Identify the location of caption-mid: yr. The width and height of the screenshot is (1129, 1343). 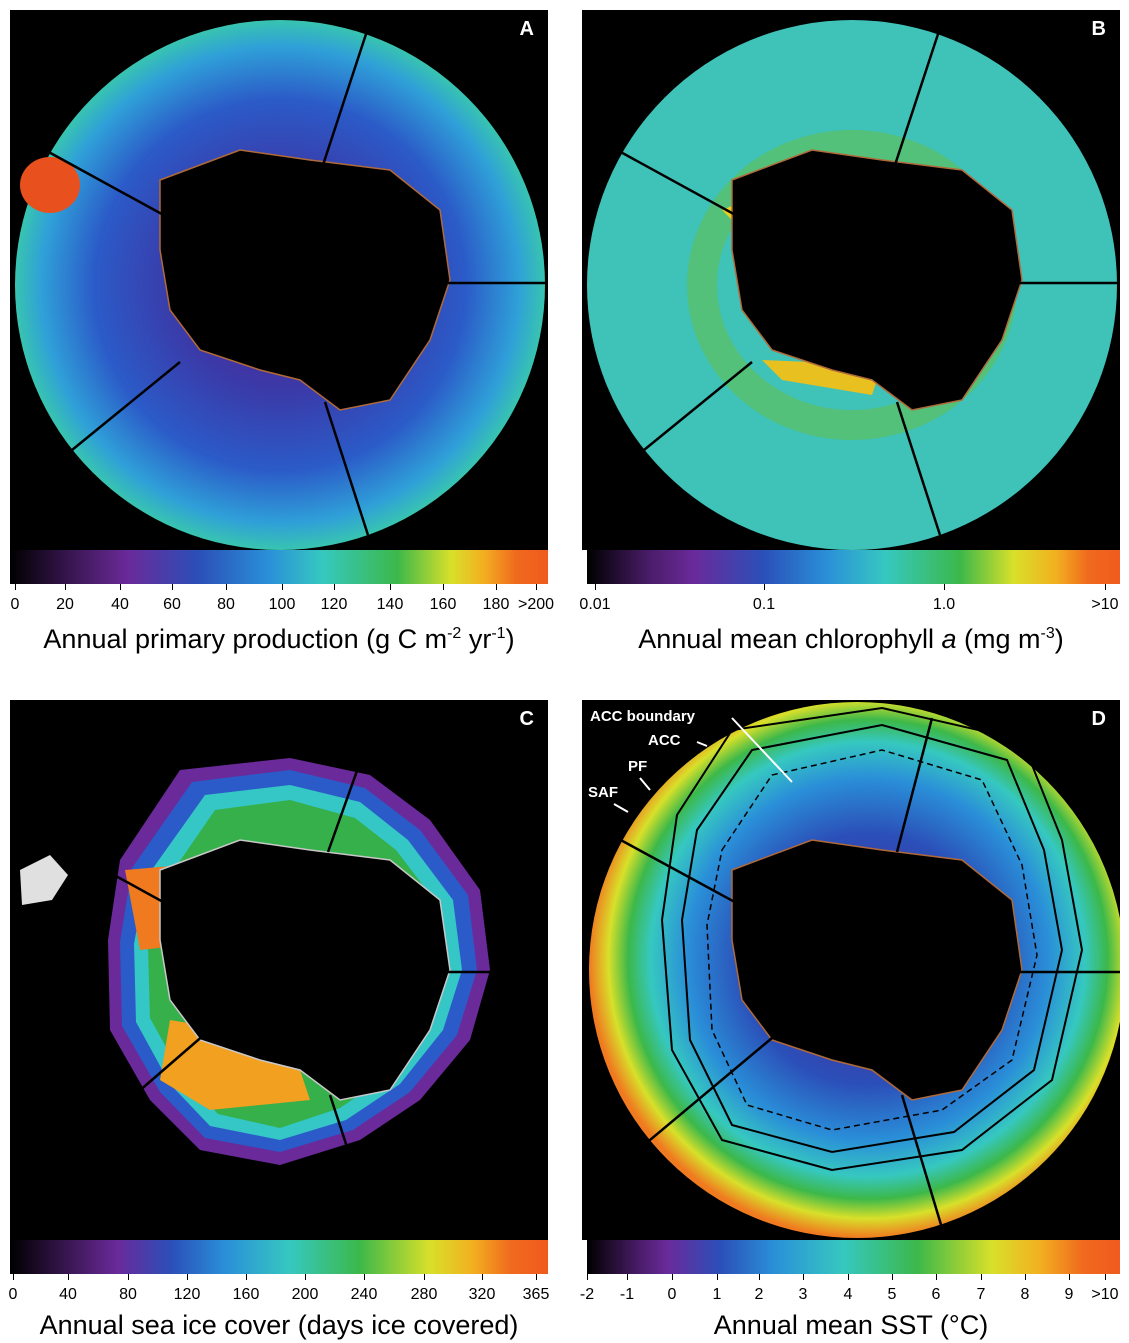
(476, 639).